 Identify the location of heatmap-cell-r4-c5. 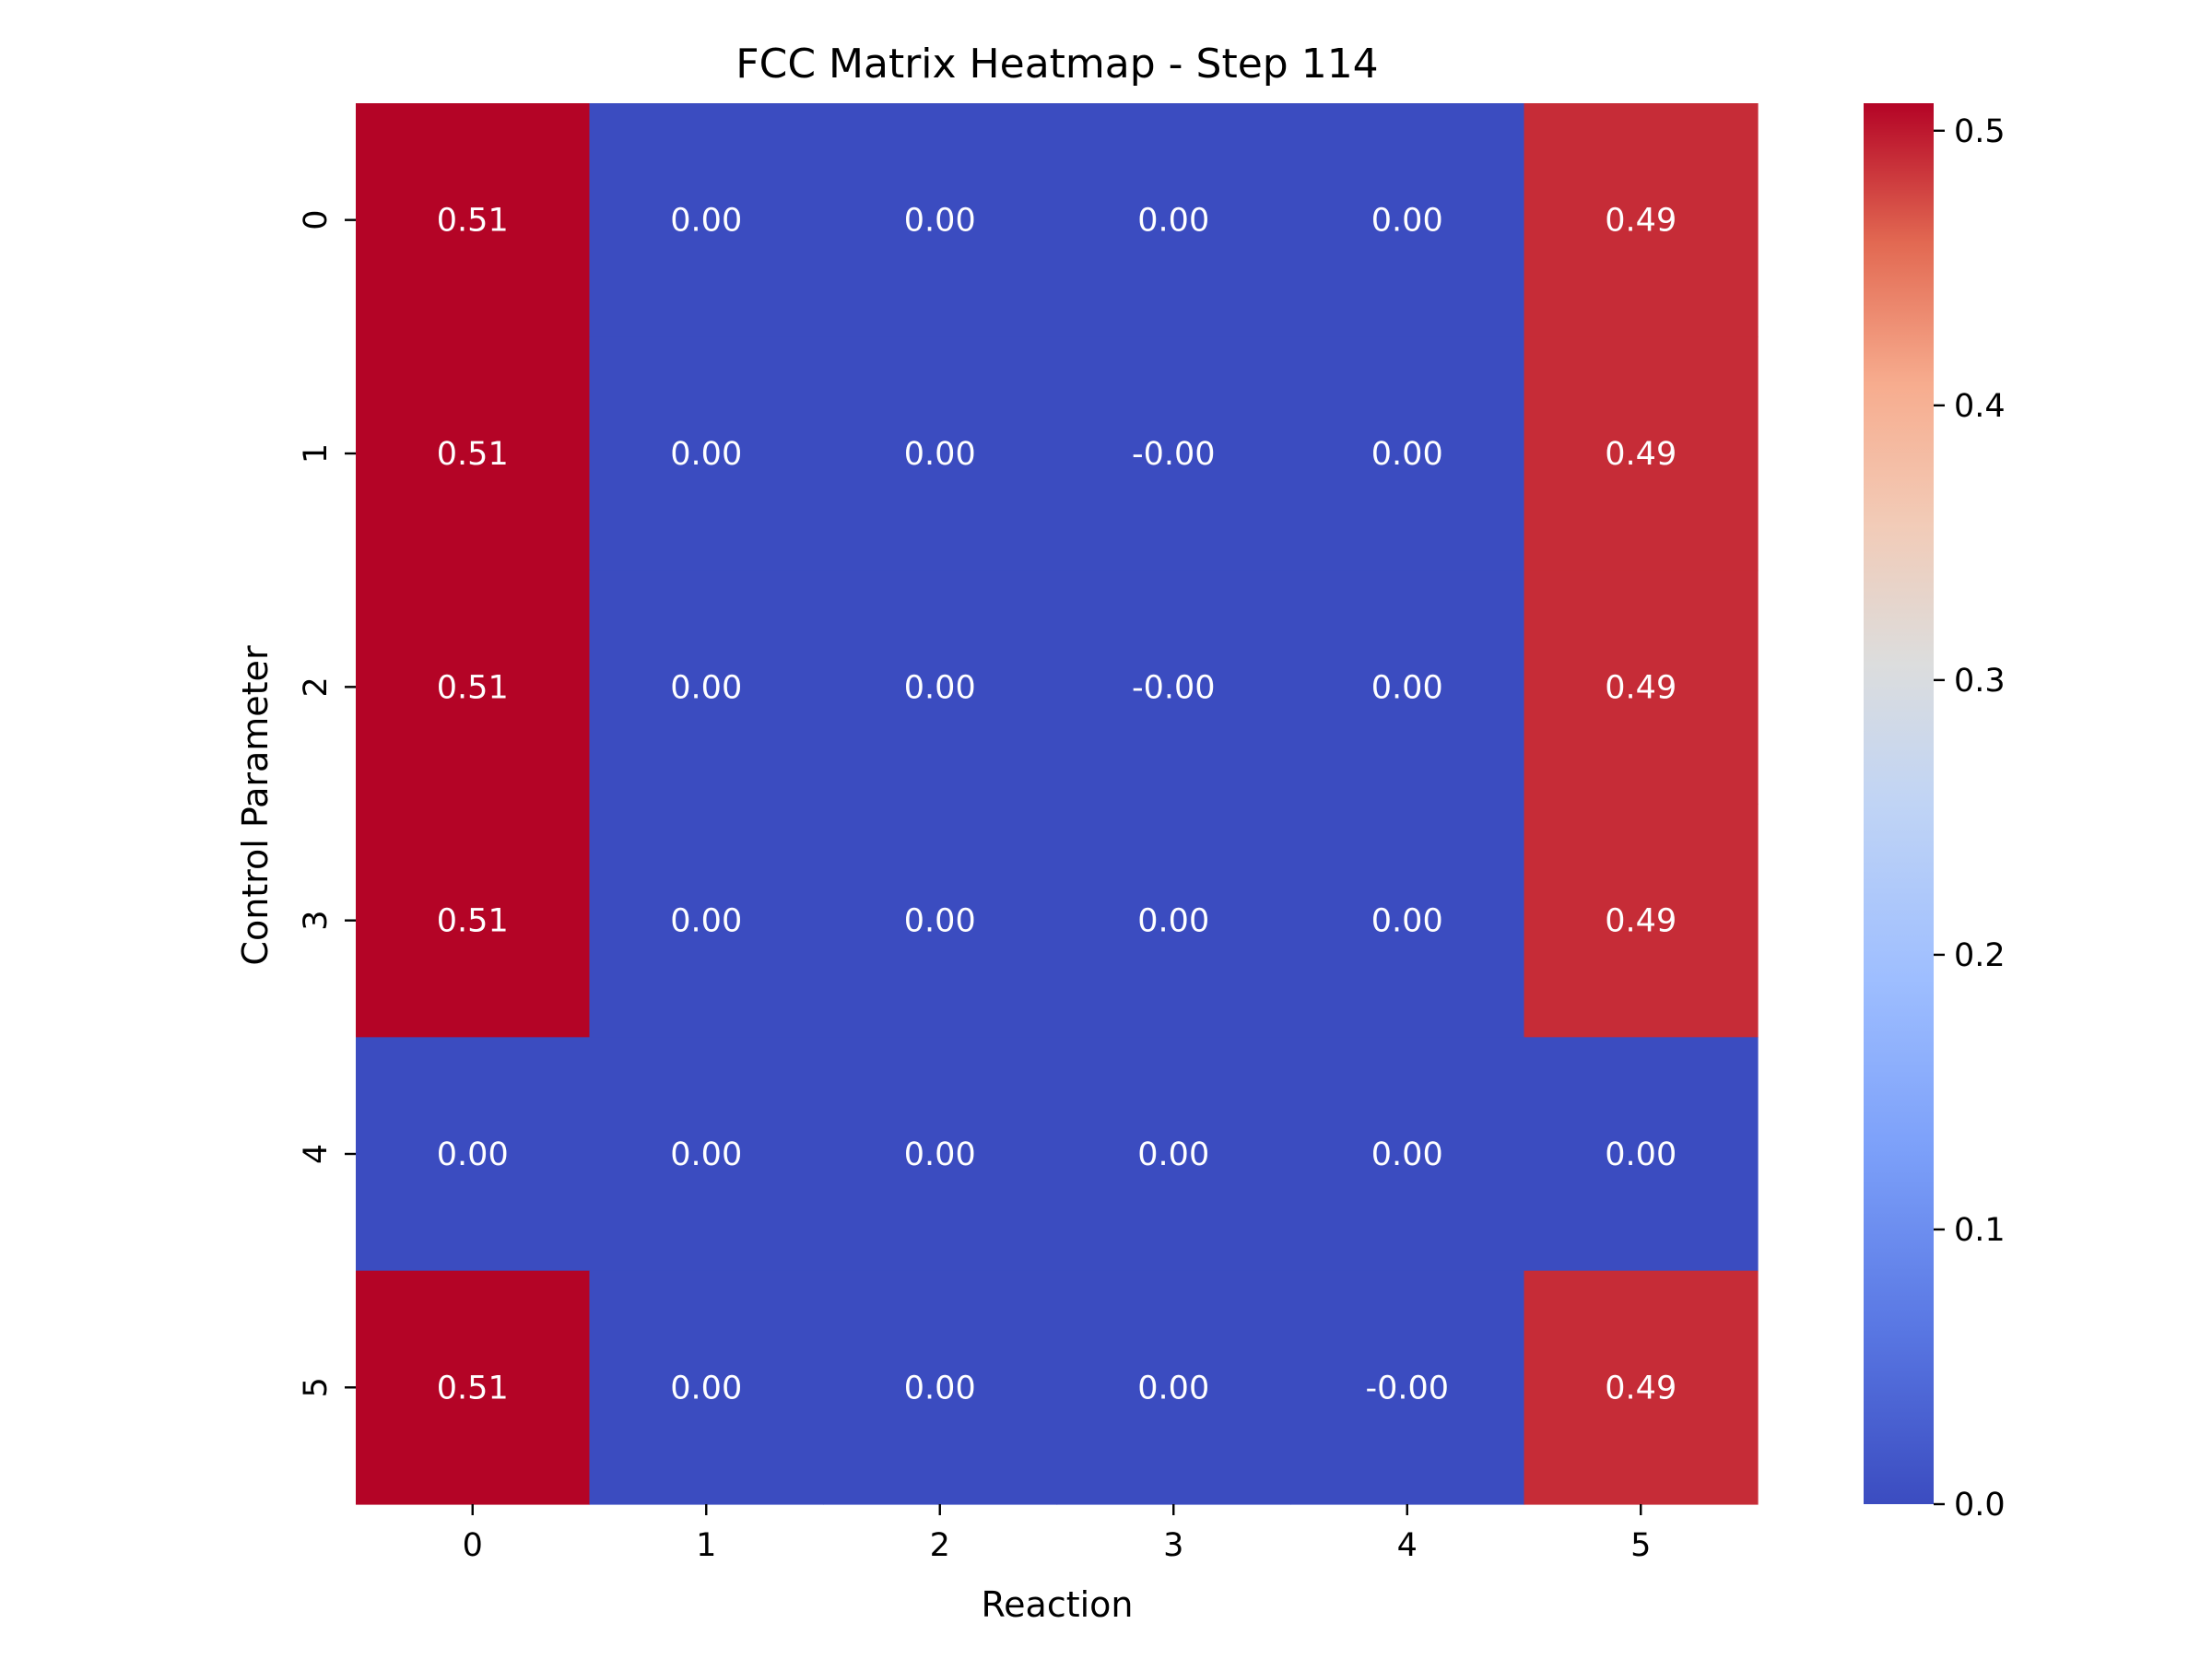
(1641, 1154).